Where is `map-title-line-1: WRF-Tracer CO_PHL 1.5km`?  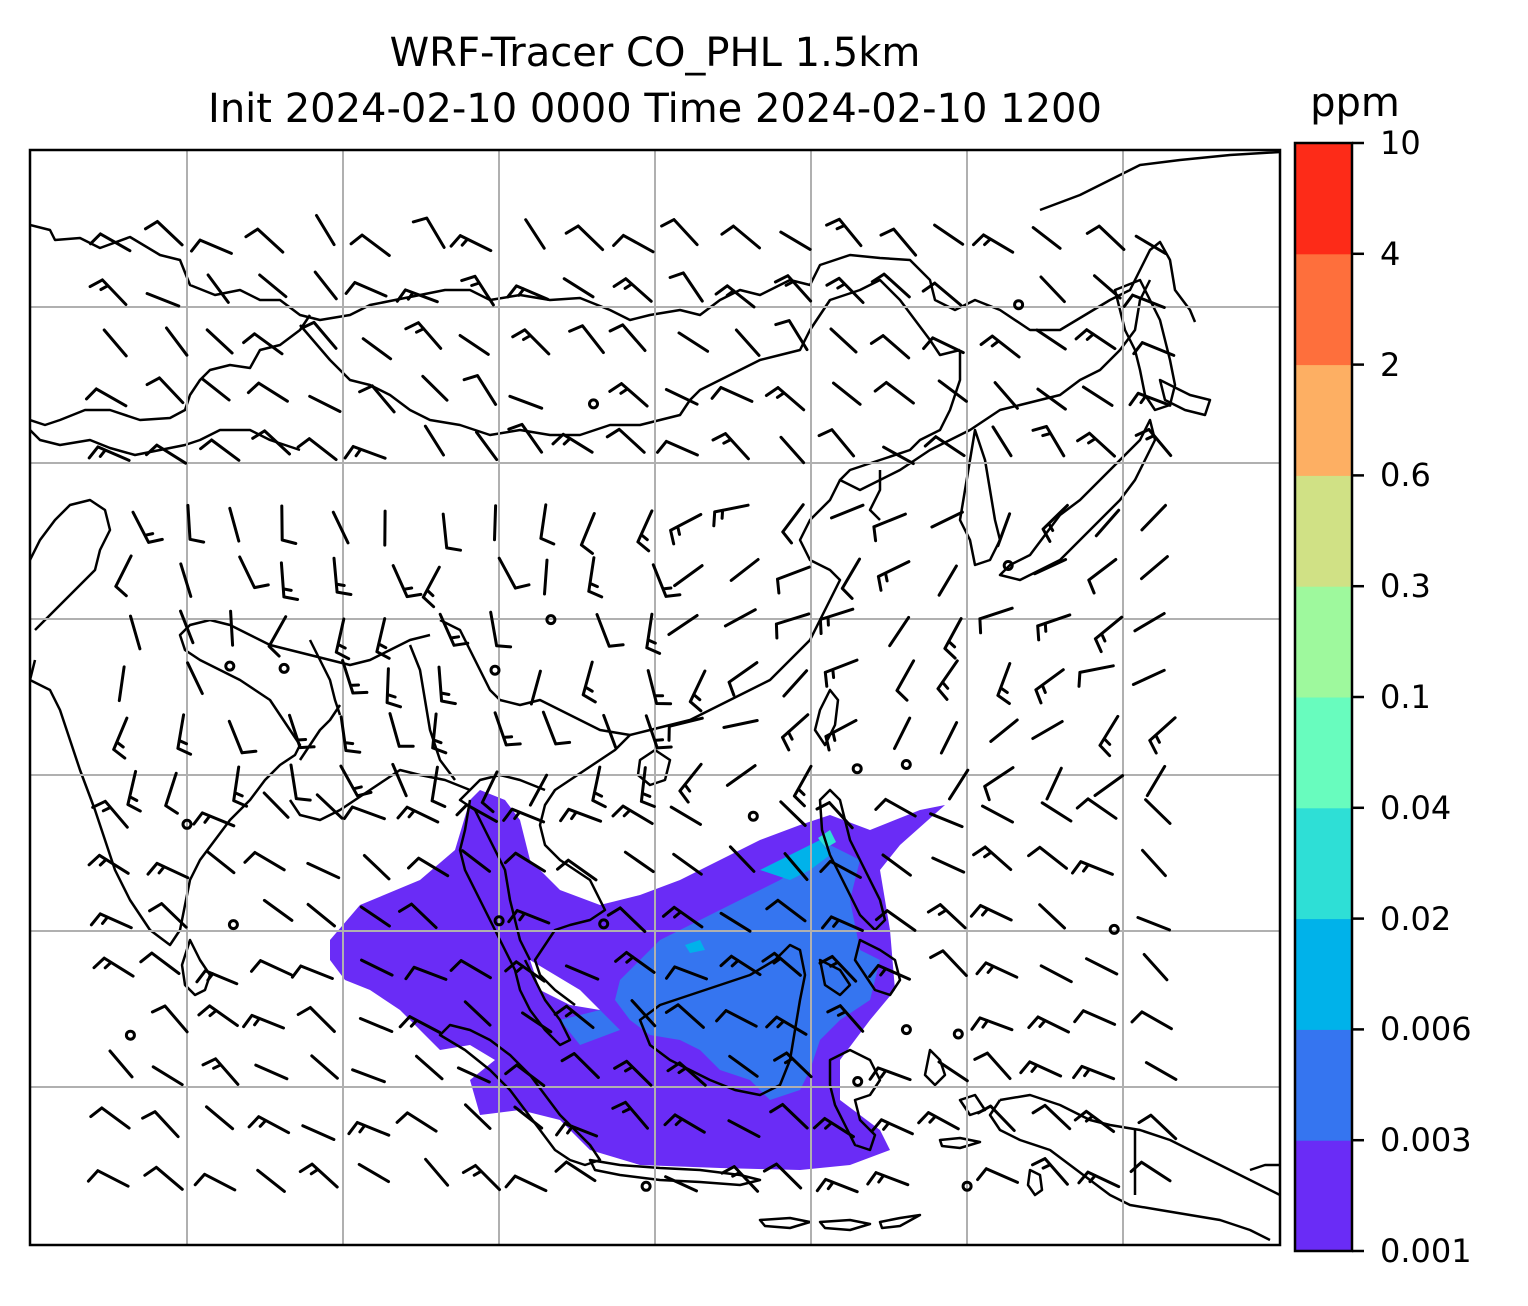 map-title-line-1: WRF-Tracer CO_PHL 1.5km is located at coordinates (655, 53).